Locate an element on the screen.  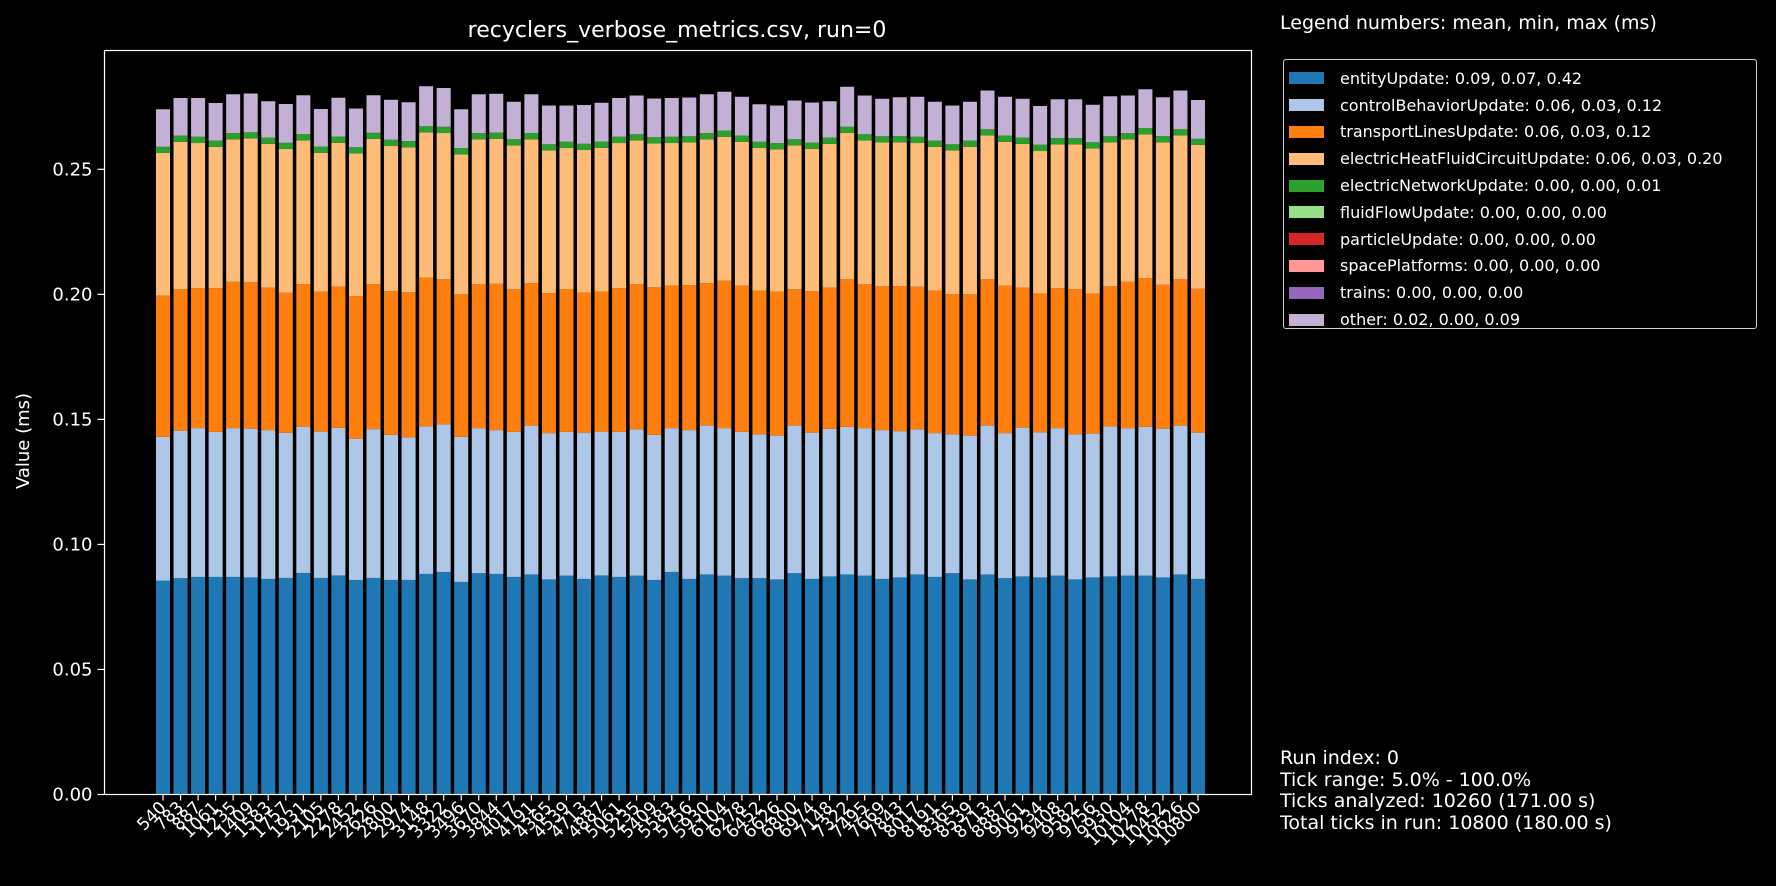
legend-item-particleUpdate: particleUpdate: 0.00, 0.00, 0.00 is located at coordinates (1522, 239).